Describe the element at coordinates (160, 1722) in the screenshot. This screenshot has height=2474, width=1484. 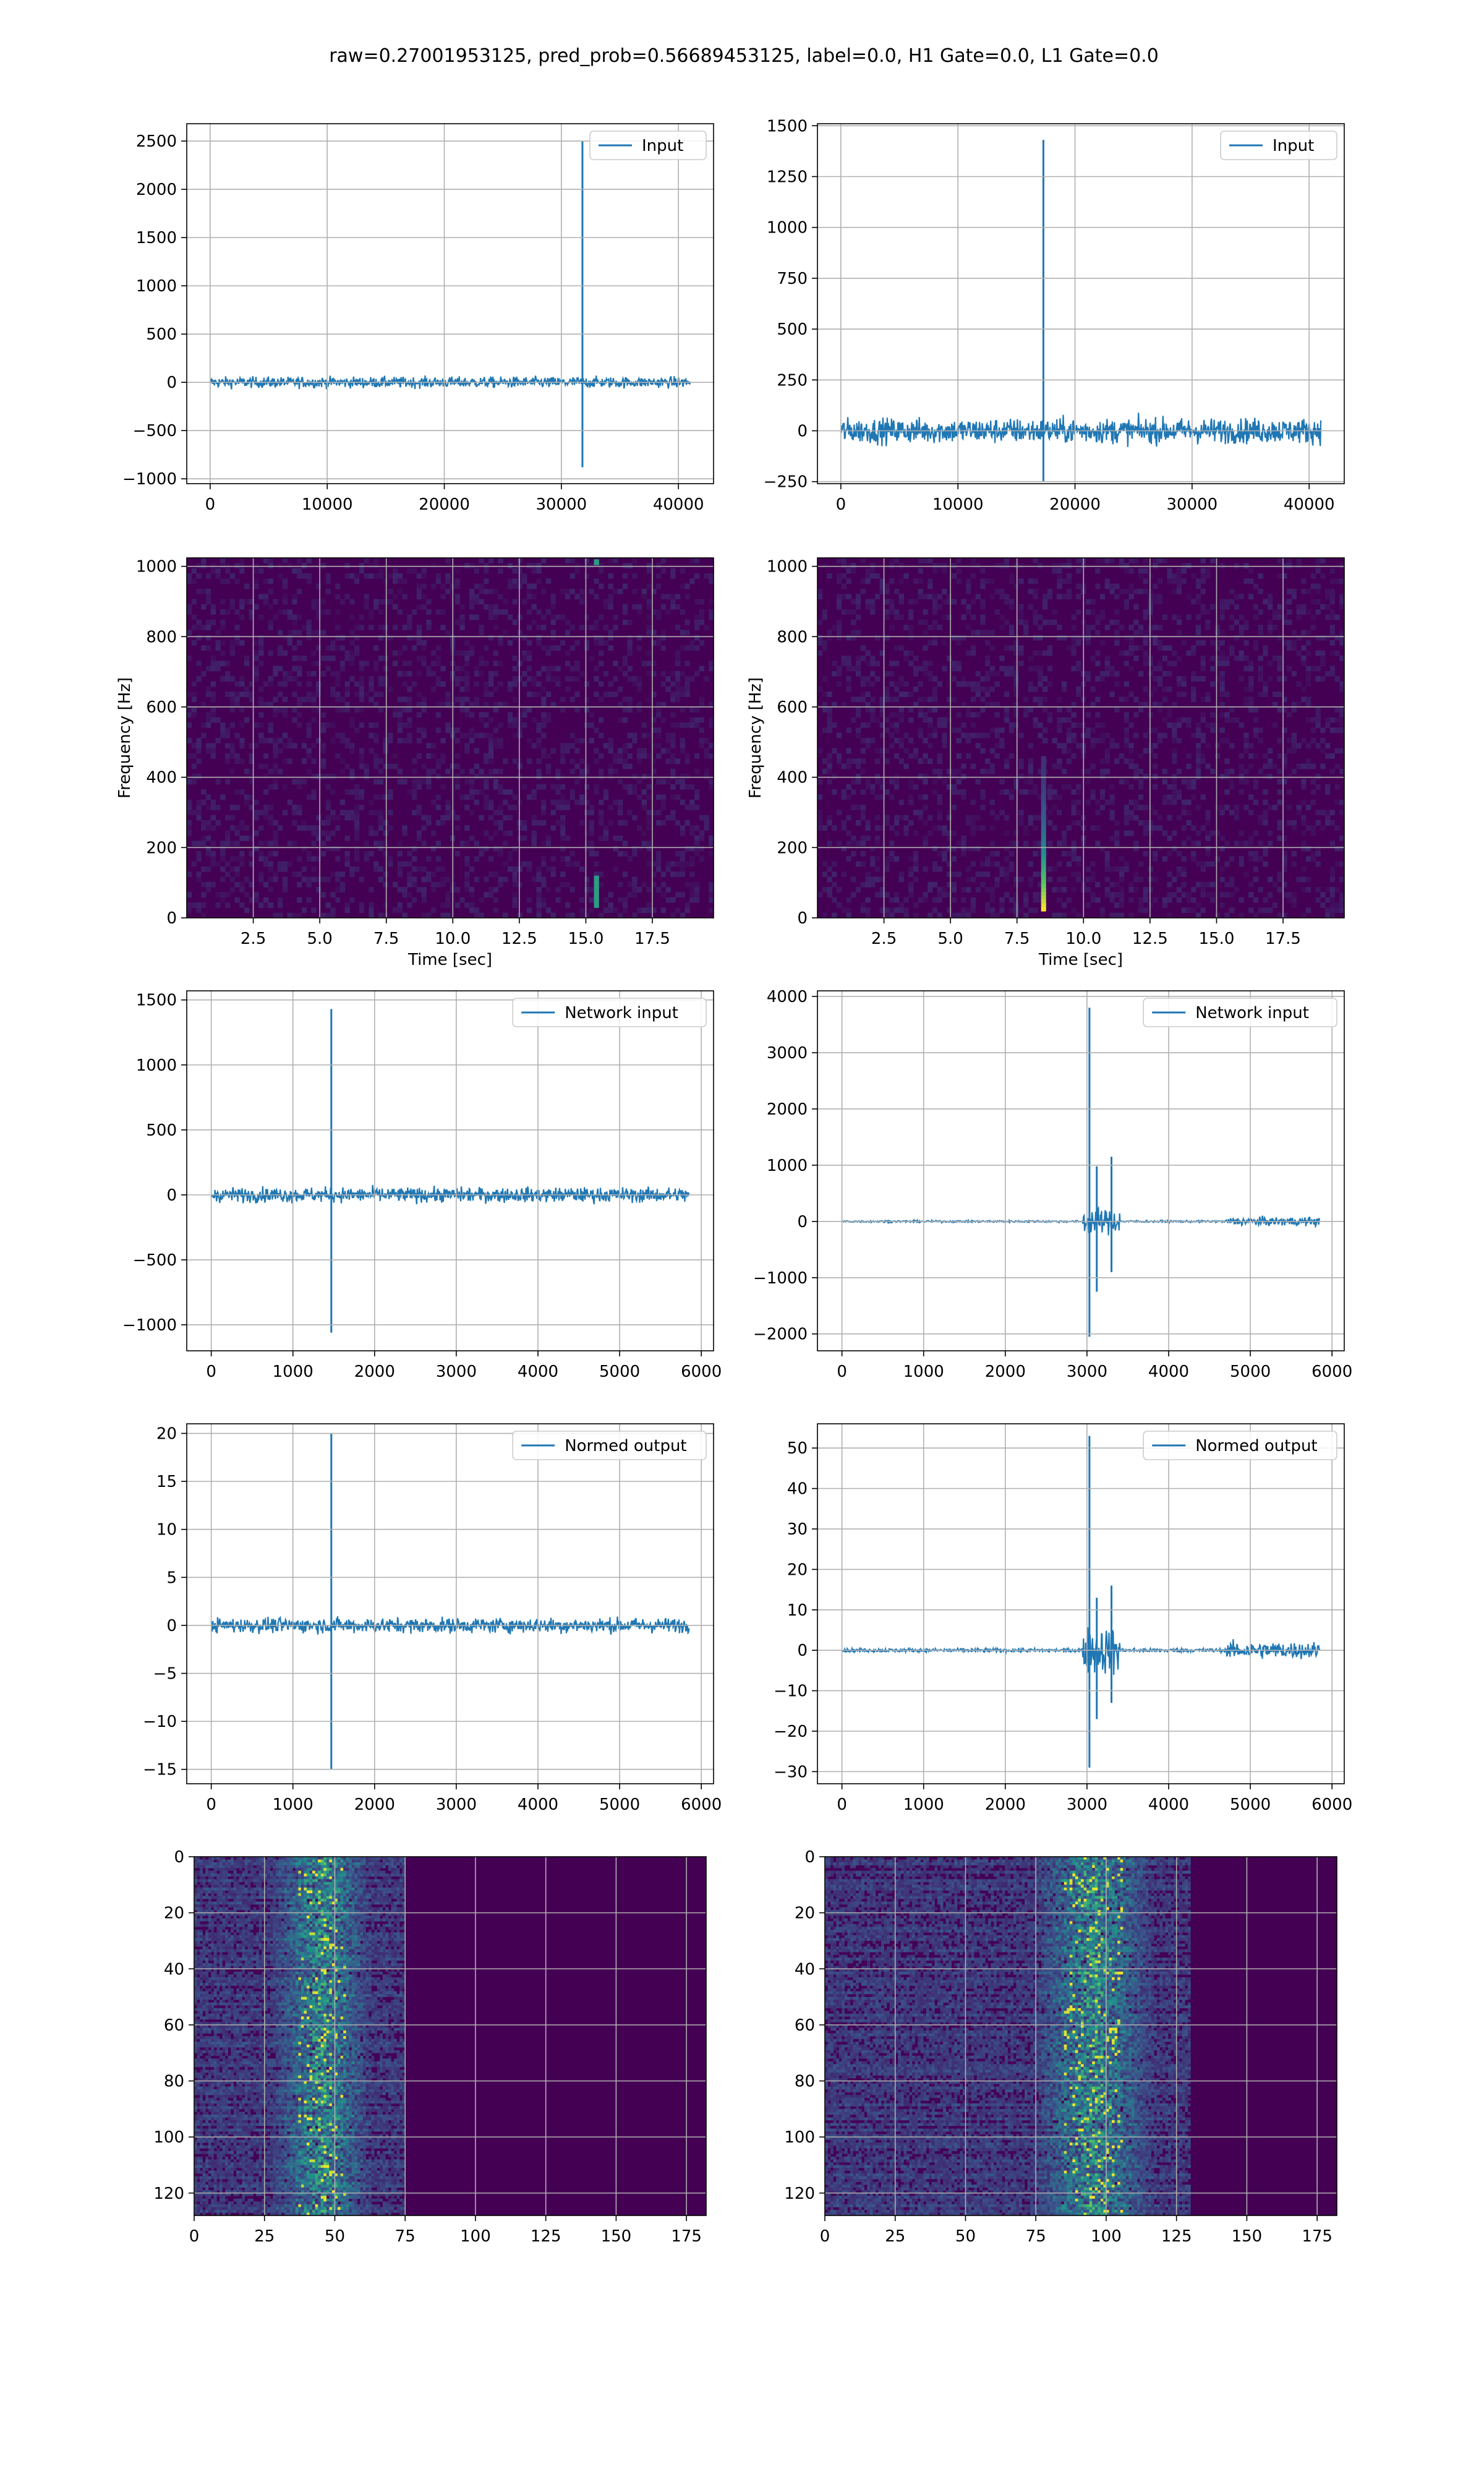
I see `y-tick-label: −10` at that location.